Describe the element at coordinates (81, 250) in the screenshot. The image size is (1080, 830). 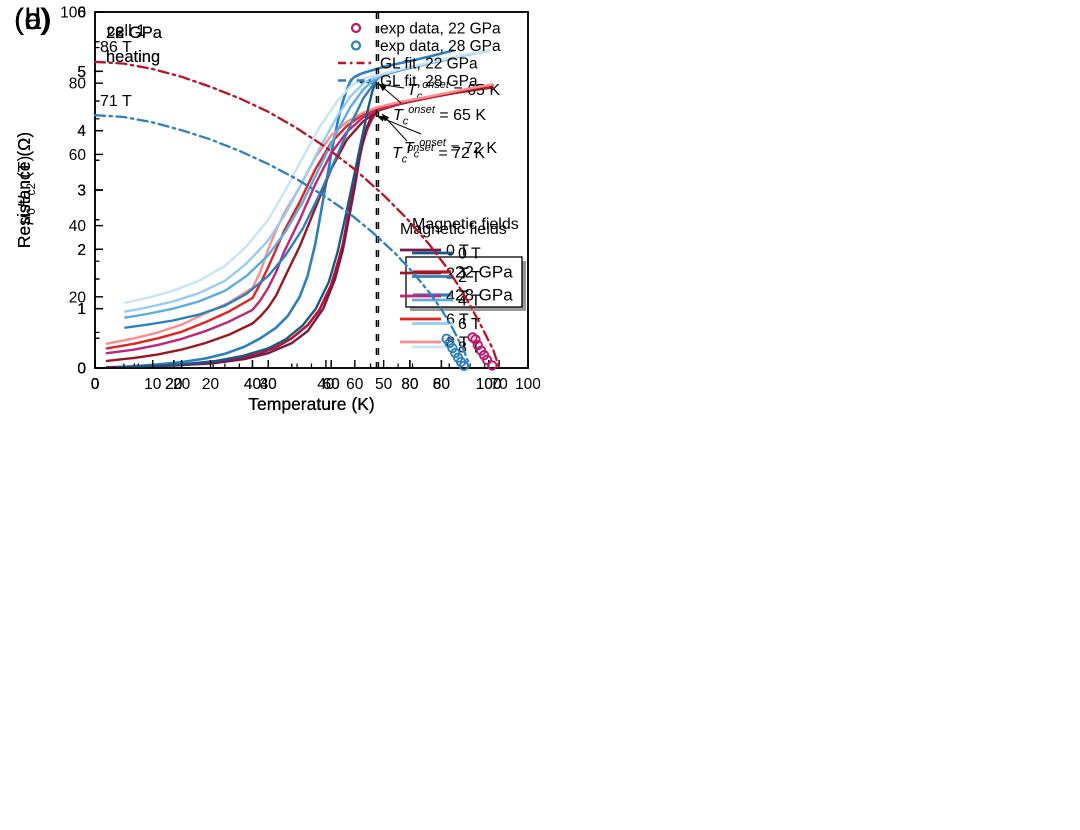
I see `y-tick-label: 2` at that location.